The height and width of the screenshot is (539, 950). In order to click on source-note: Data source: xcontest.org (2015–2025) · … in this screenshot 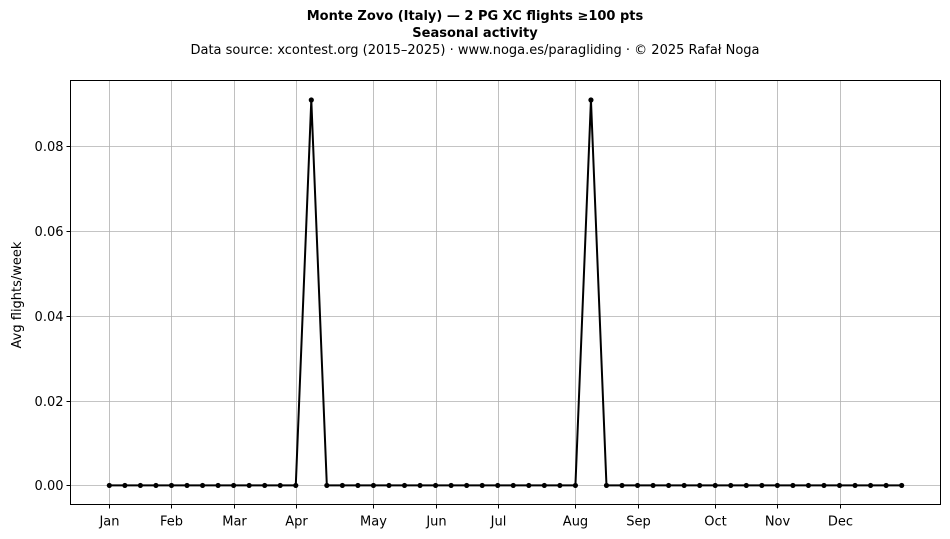, I will do `click(475, 50)`.